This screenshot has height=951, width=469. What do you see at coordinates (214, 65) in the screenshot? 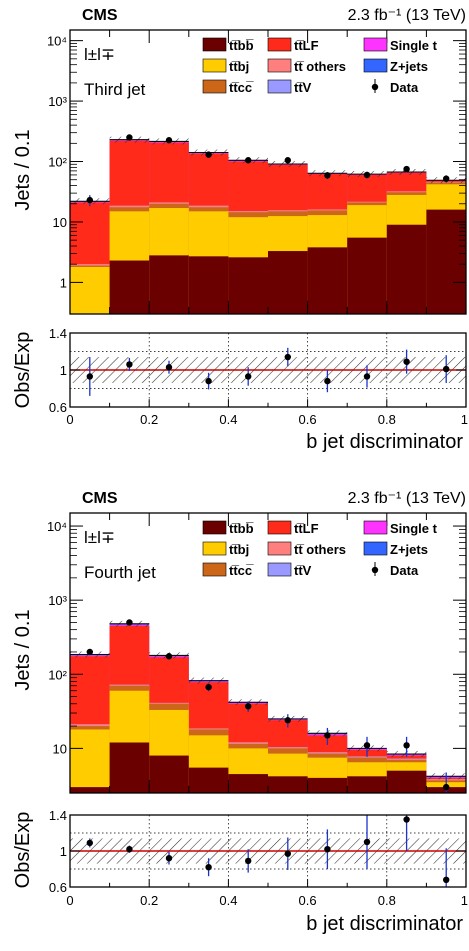
I see `legend-swatch-ttbj` at bounding box center [214, 65].